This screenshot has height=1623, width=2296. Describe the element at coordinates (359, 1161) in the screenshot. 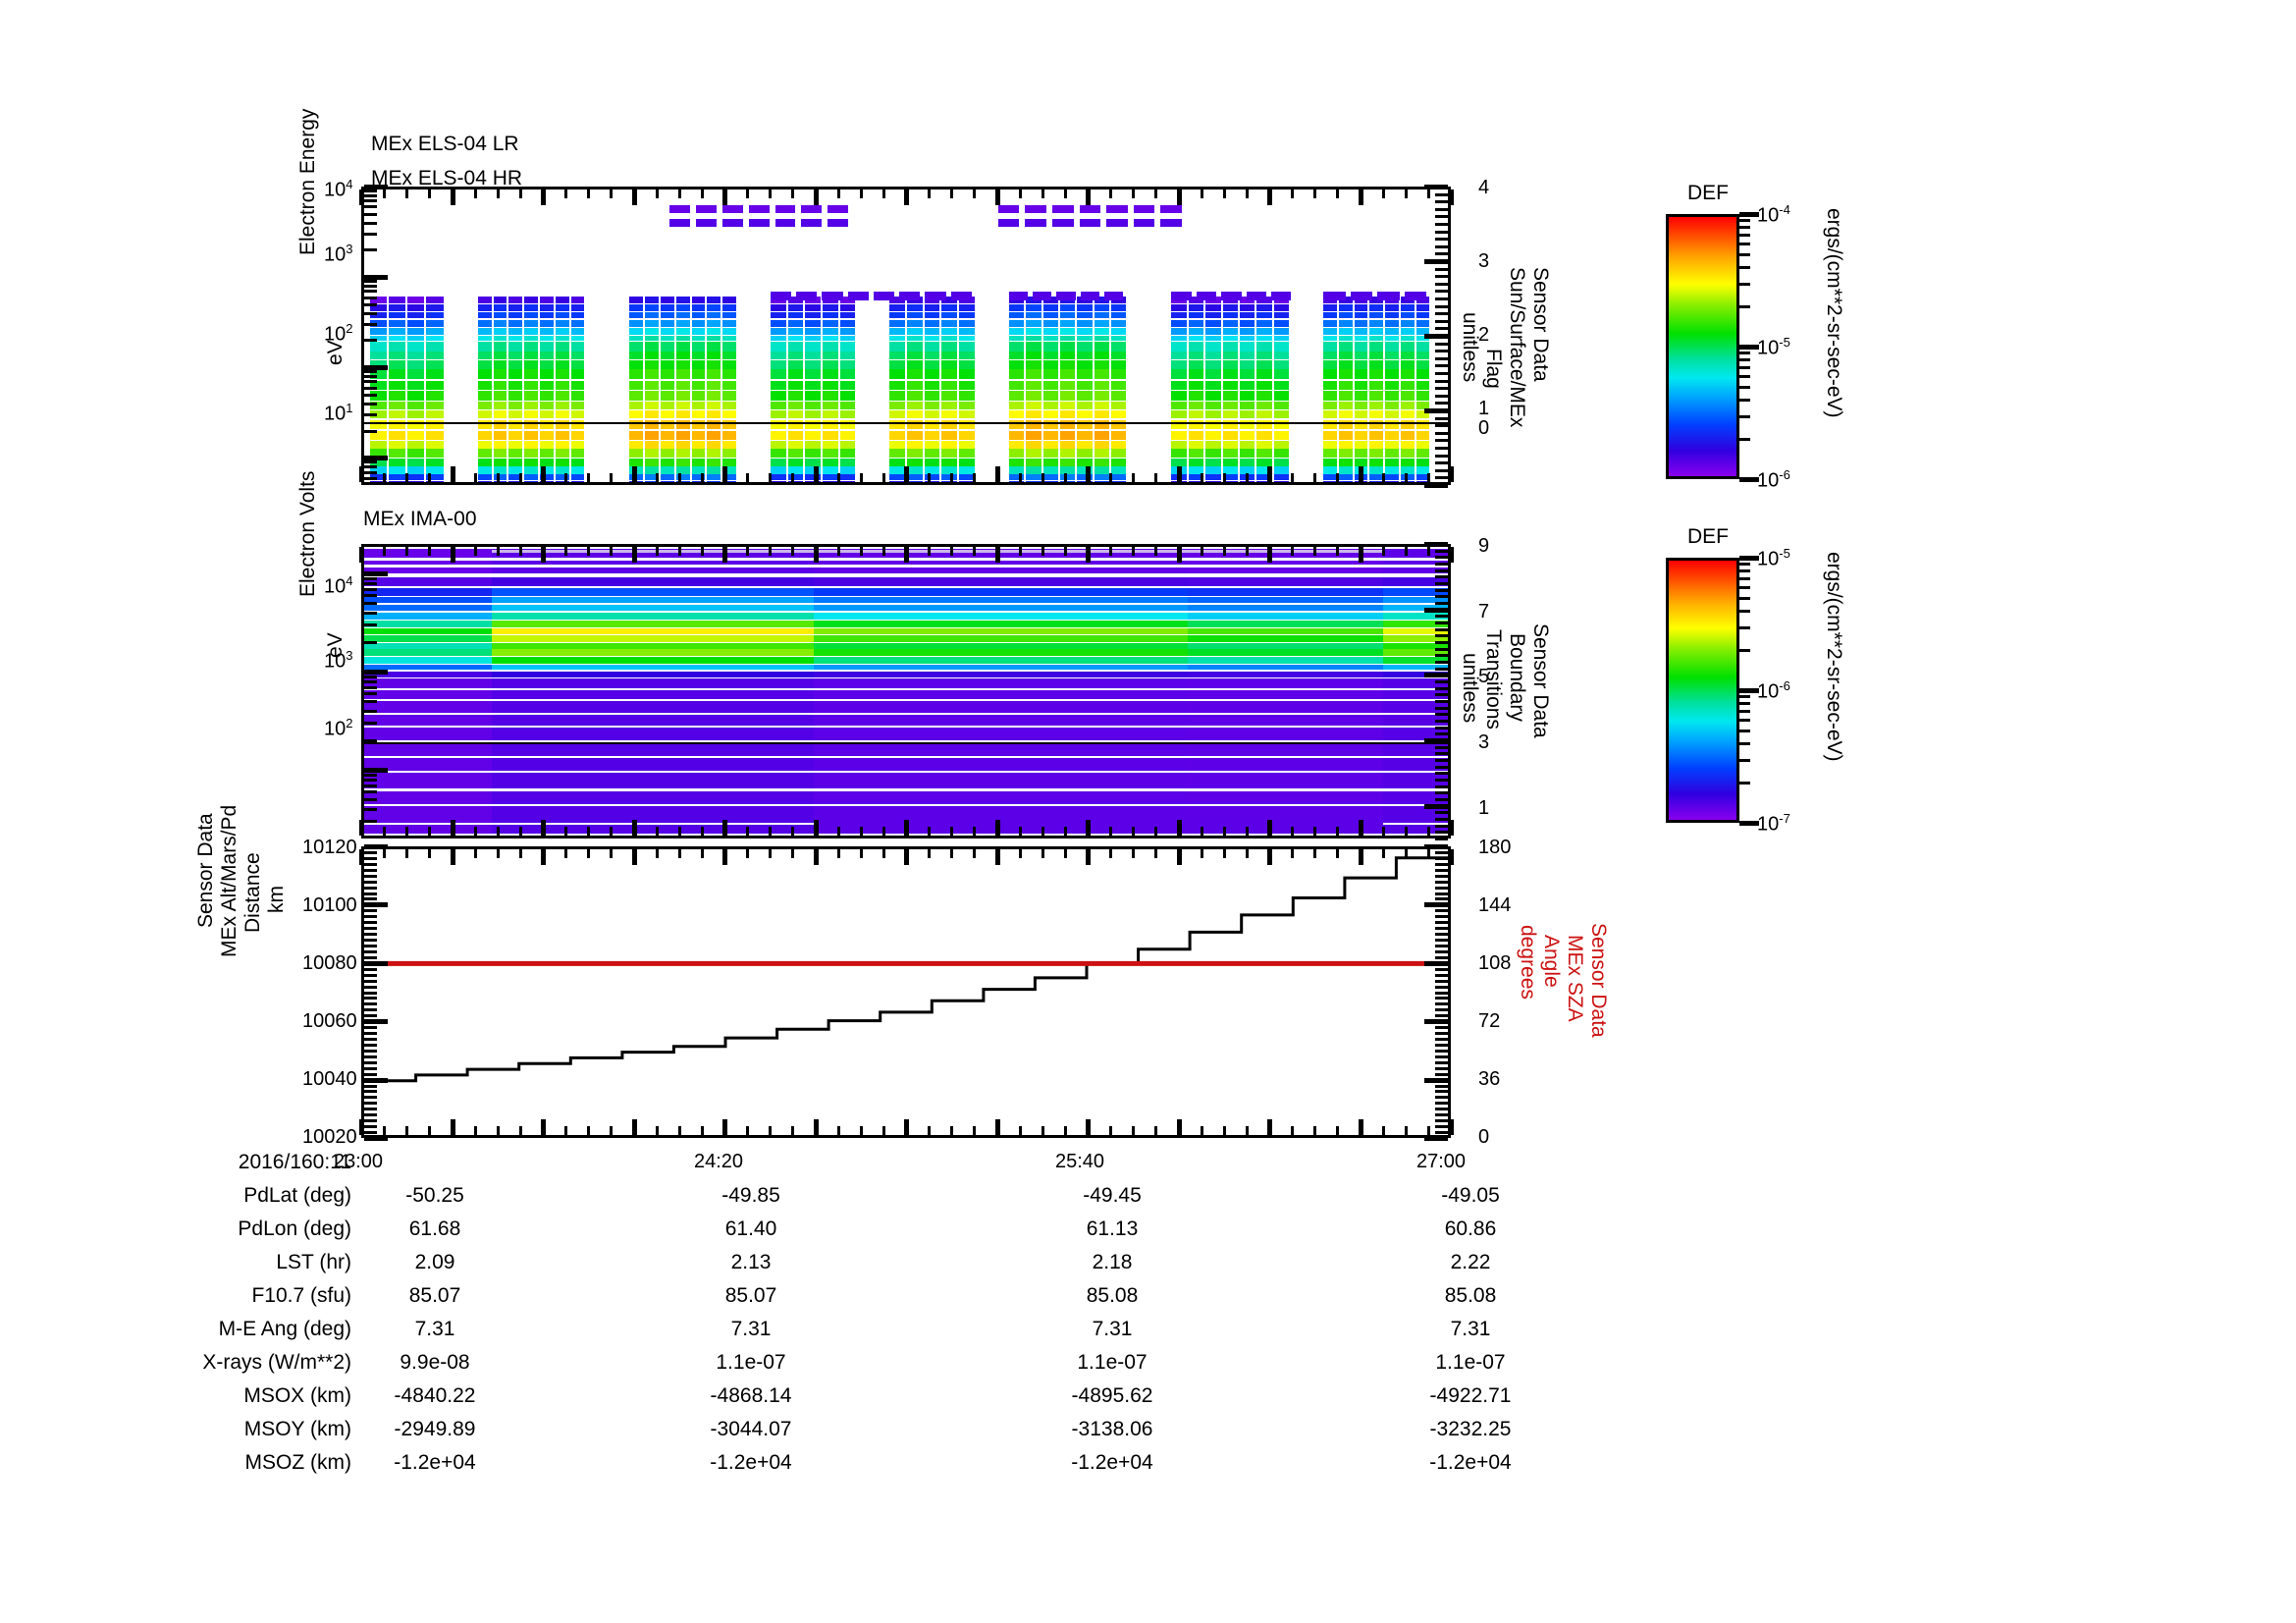

I see `xtick-label-1: 23:00` at that location.